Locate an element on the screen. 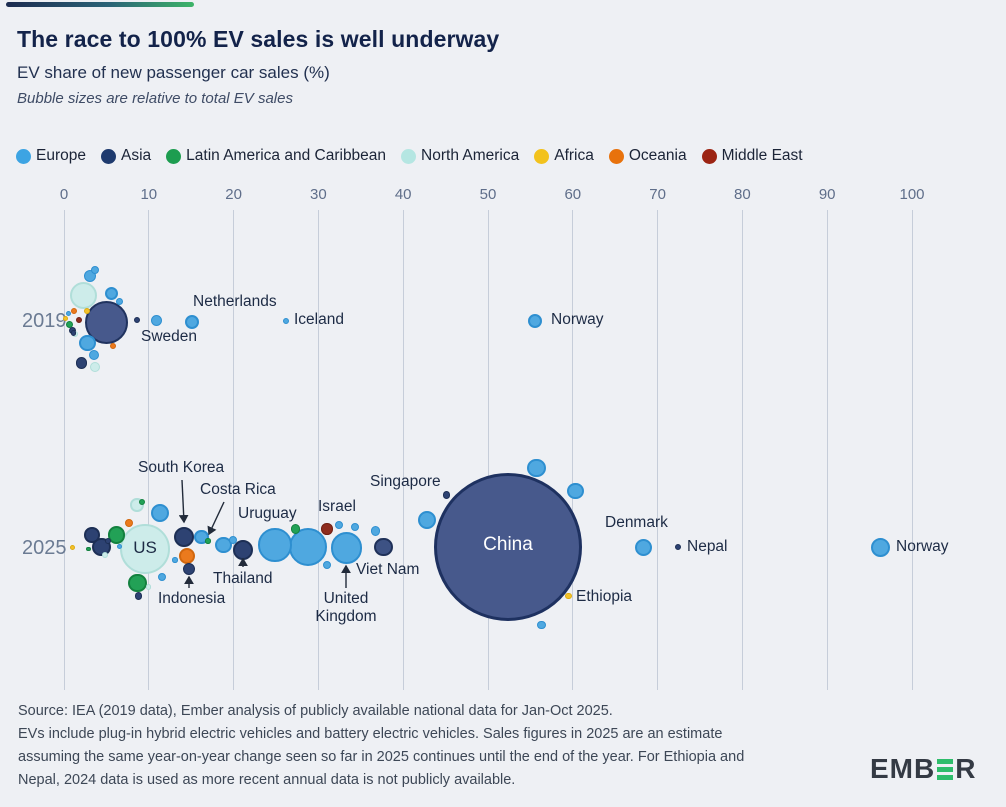 This screenshot has height=807, width=1006. bubble-china is located at coordinates (508, 547).